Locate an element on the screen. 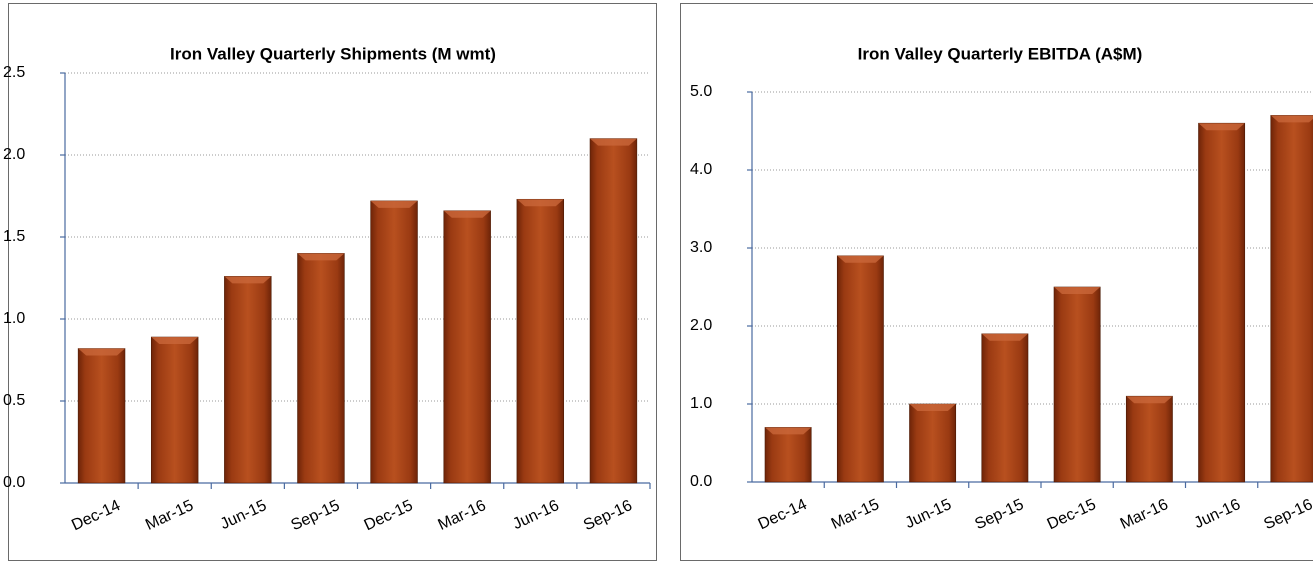  chart-title: Iron Valley Quarterly EBITDA (A$M) is located at coordinates (1000, 53).